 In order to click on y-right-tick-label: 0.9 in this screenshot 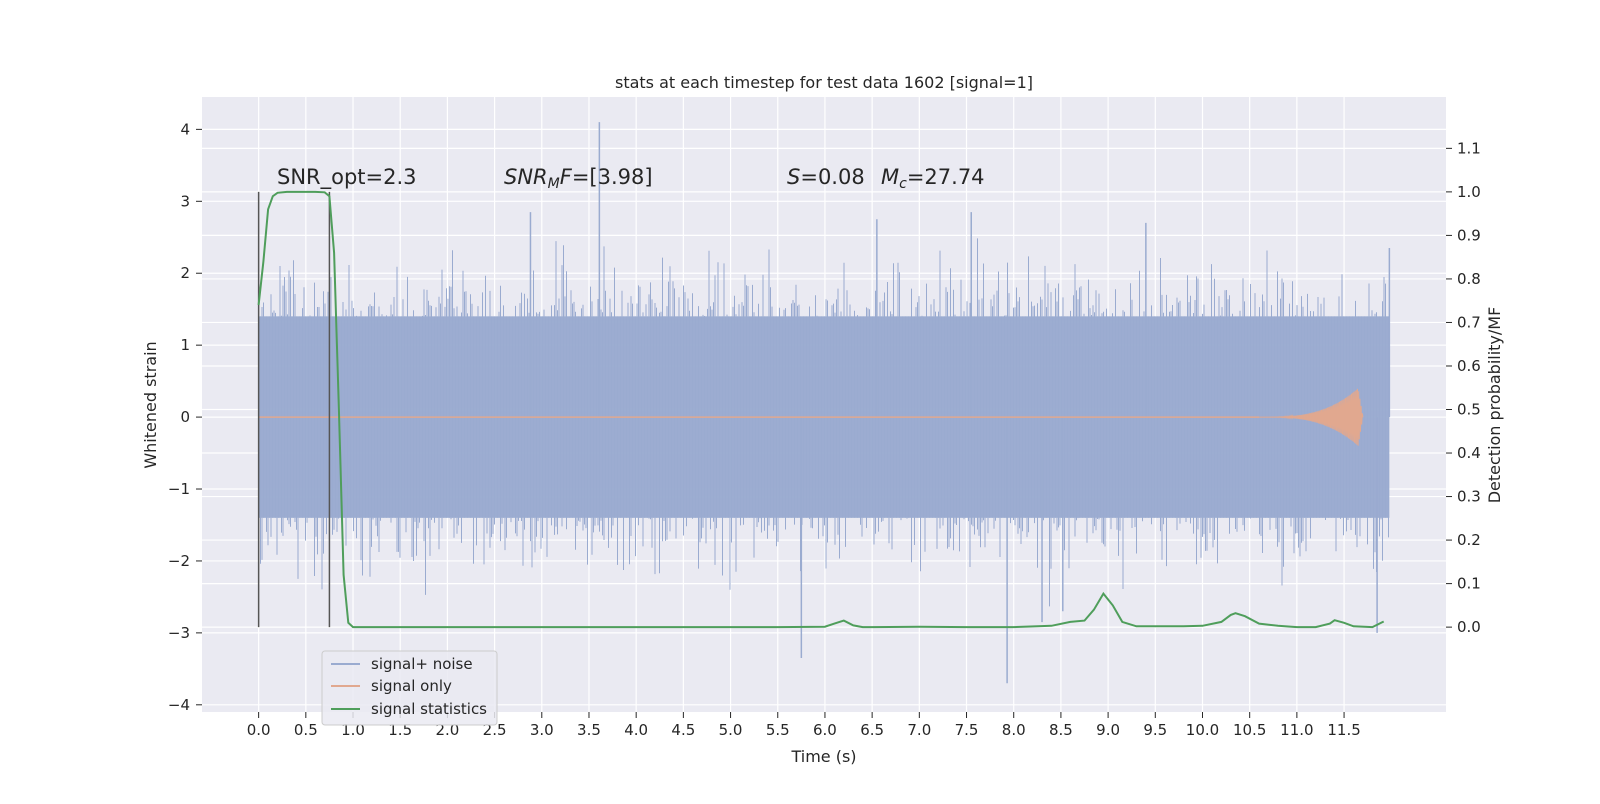, I will do `click(1469, 235)`.